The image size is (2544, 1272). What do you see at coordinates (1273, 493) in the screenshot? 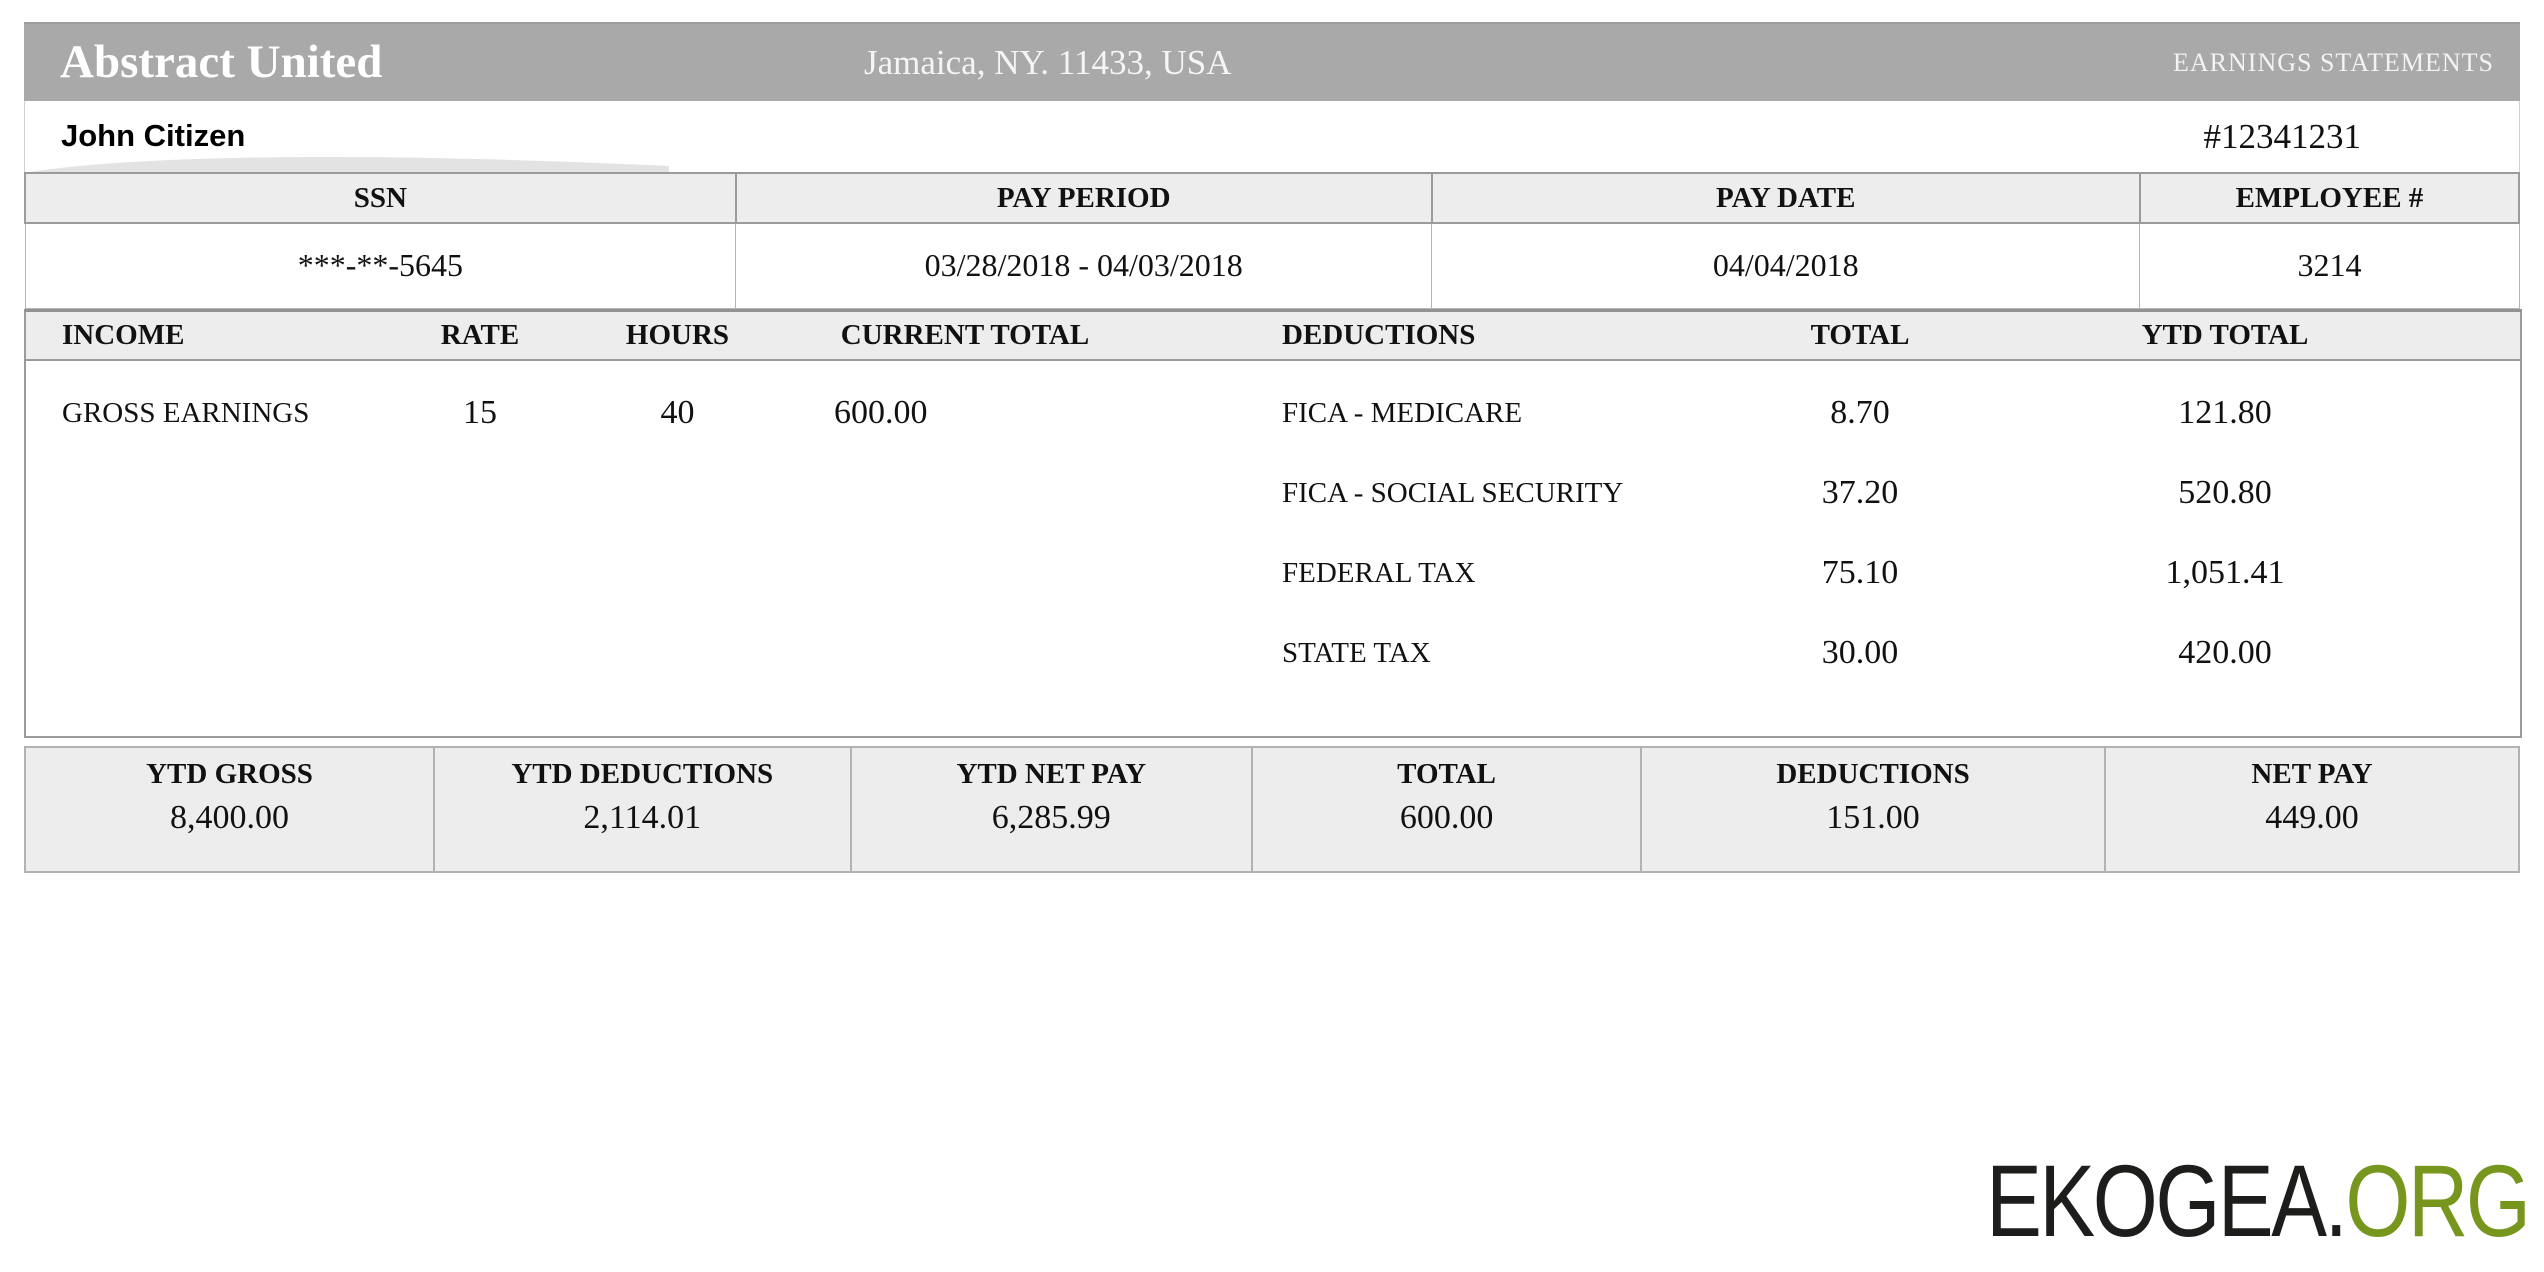
I see `deduction-row: FICA - SOCIAL SECURITY 37.20 520.80` at bounding box center [1273, 493].